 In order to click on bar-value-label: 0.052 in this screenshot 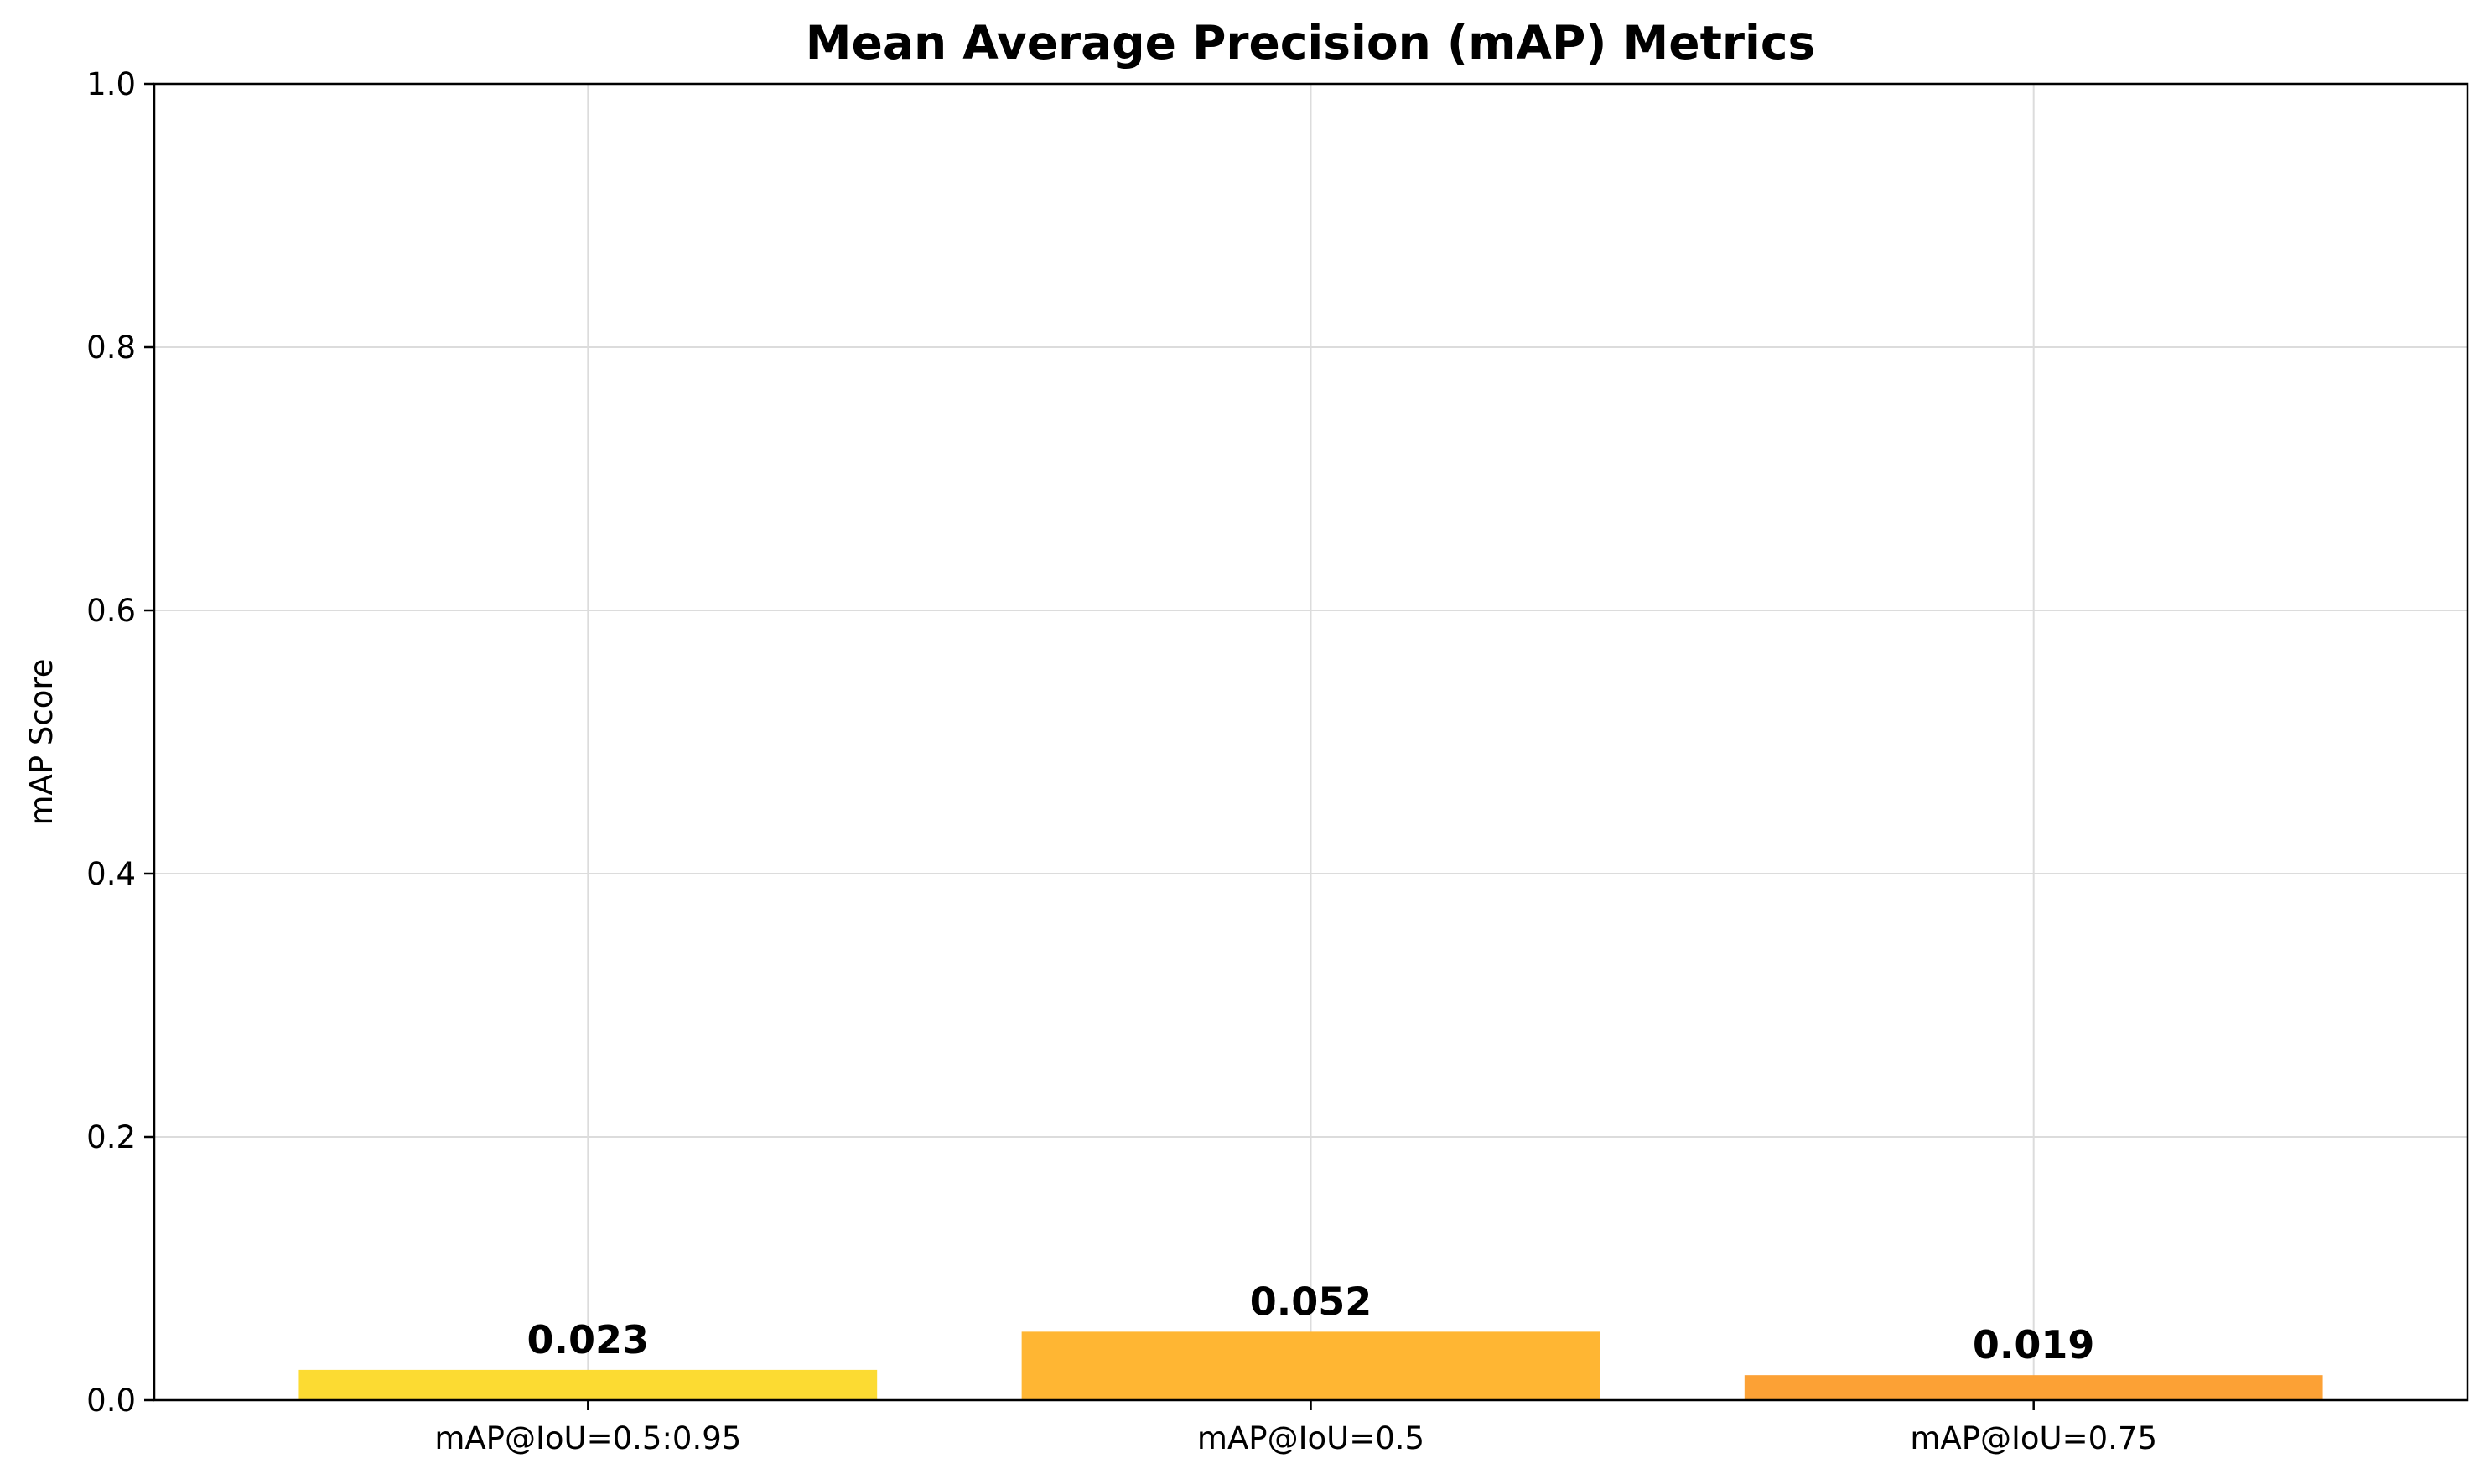, I will do `click(1311, 1301)`.